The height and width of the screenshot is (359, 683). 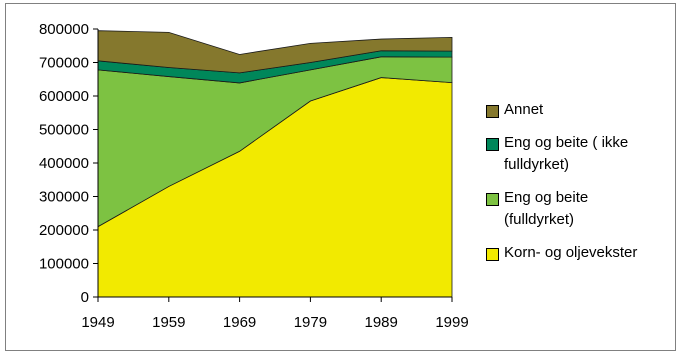 What do you see at coordinates (492, 254) in the screenshot?
I see `legend-swatch-korn` at bounding box center [492, 254].